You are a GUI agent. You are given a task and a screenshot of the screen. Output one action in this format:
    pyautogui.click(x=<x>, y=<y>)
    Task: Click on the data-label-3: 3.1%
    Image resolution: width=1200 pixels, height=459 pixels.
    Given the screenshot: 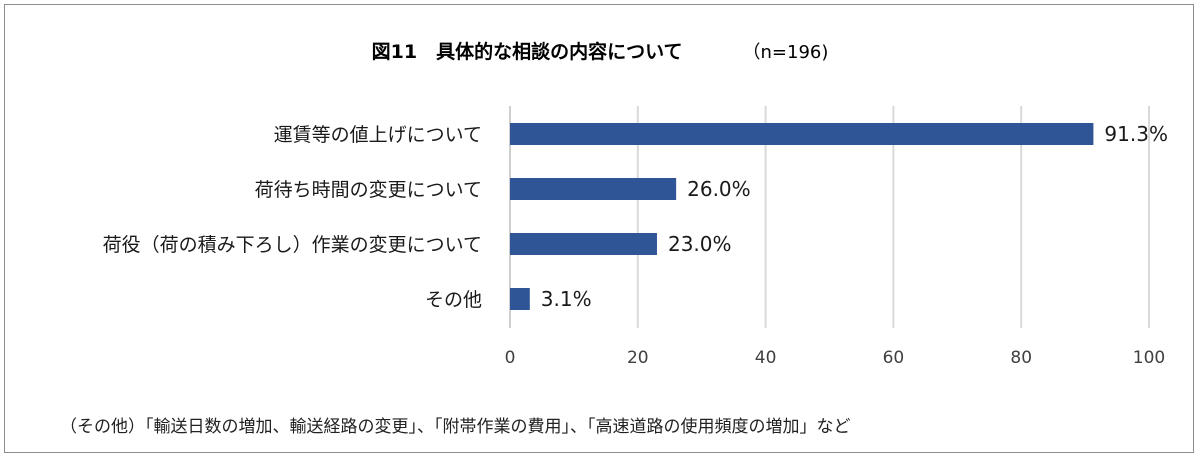 What is the action you would take?
    pyautogui.click(x=566, y=299)
    